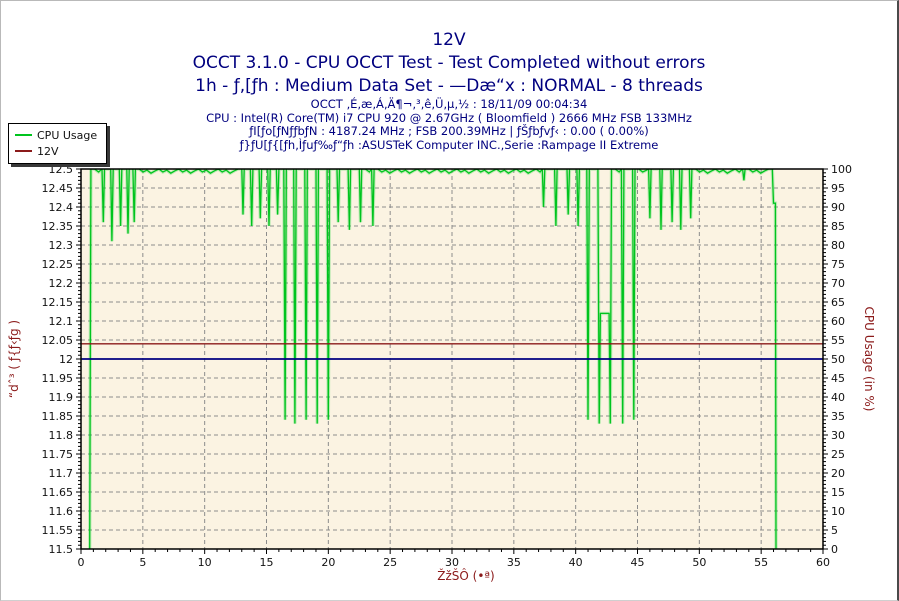 The height and width of the screenshot is (601, 899). Describe the element at coordinates (58, 454) in the screenshot. I see `svg-text: 11.75` at that location.